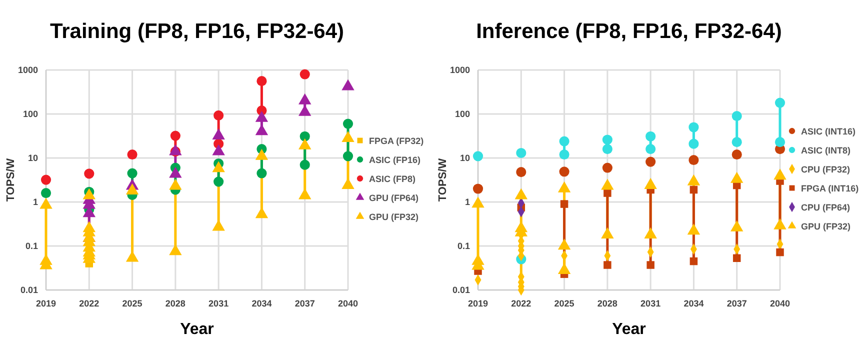  What do you see at coordinates (629, 31) in the screenshot?
I see `chart-title: Inference (FP8, FP16, FP32-64)` at bounding box center [629, 31].